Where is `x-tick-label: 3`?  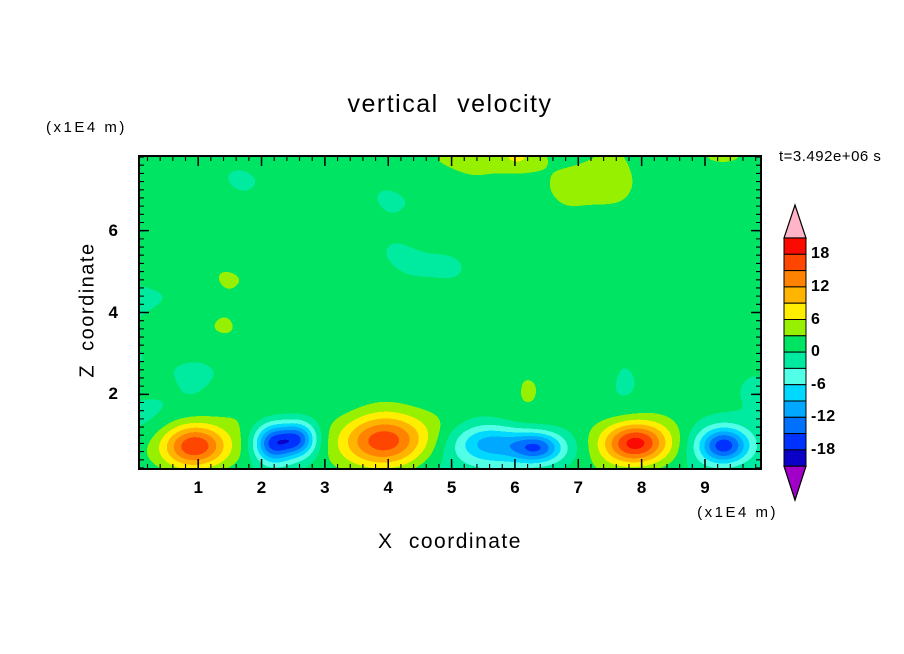
x-tick-label: 3 is located at coordinates (325, 487).